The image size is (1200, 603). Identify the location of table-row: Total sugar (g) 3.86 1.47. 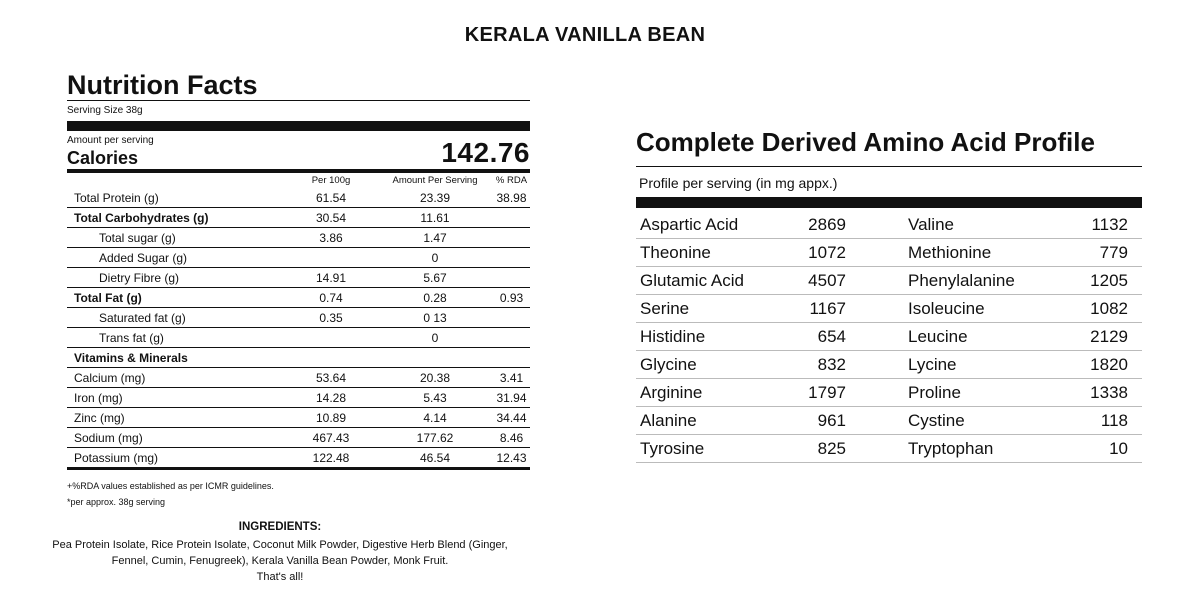
(298, 237).